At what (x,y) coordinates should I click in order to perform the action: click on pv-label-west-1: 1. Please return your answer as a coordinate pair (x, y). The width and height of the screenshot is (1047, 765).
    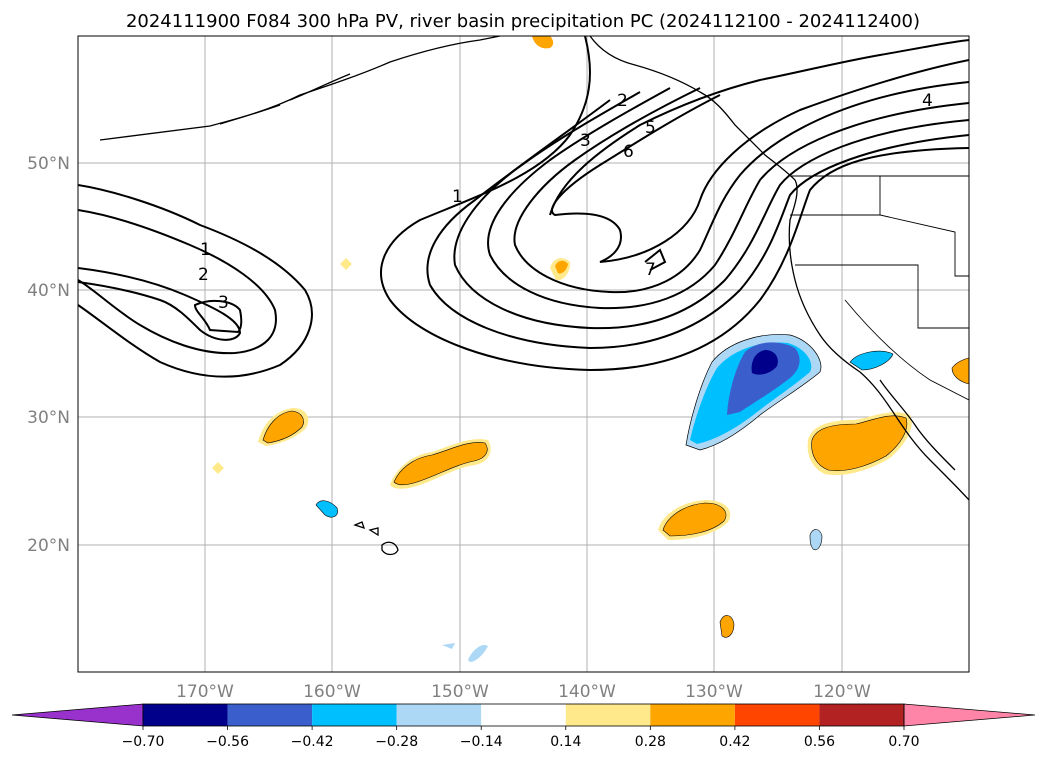
    Looking at the image, I should click on (205, 250).